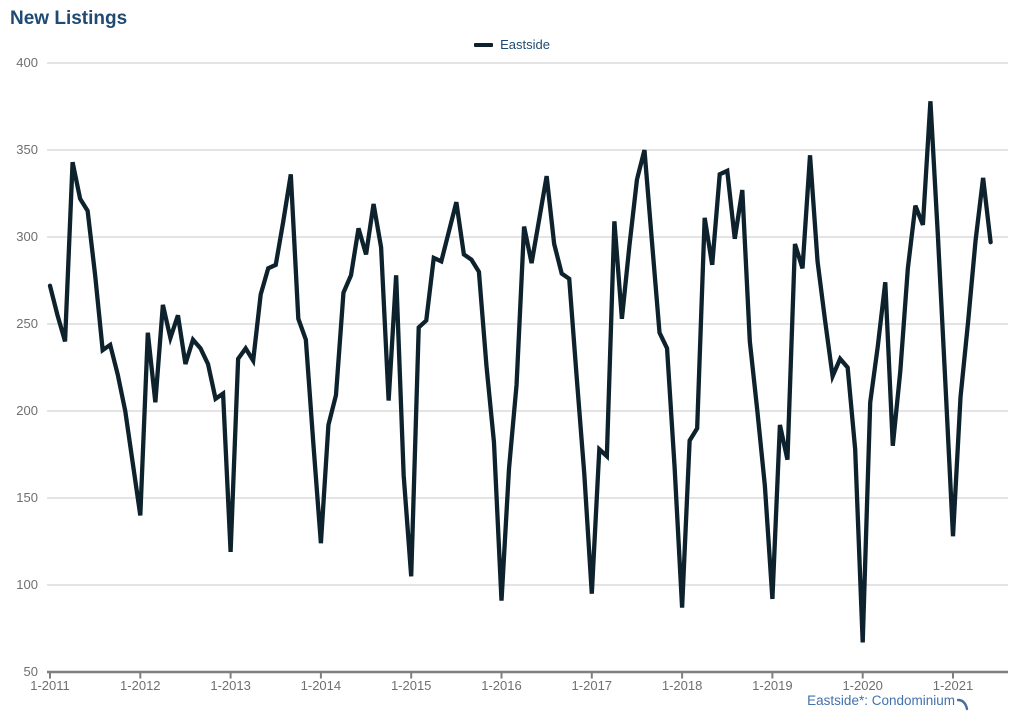  Describe the element at coordinates (27, 497) in the screenshot. I see `y-tick-label-150: 150` at that location.